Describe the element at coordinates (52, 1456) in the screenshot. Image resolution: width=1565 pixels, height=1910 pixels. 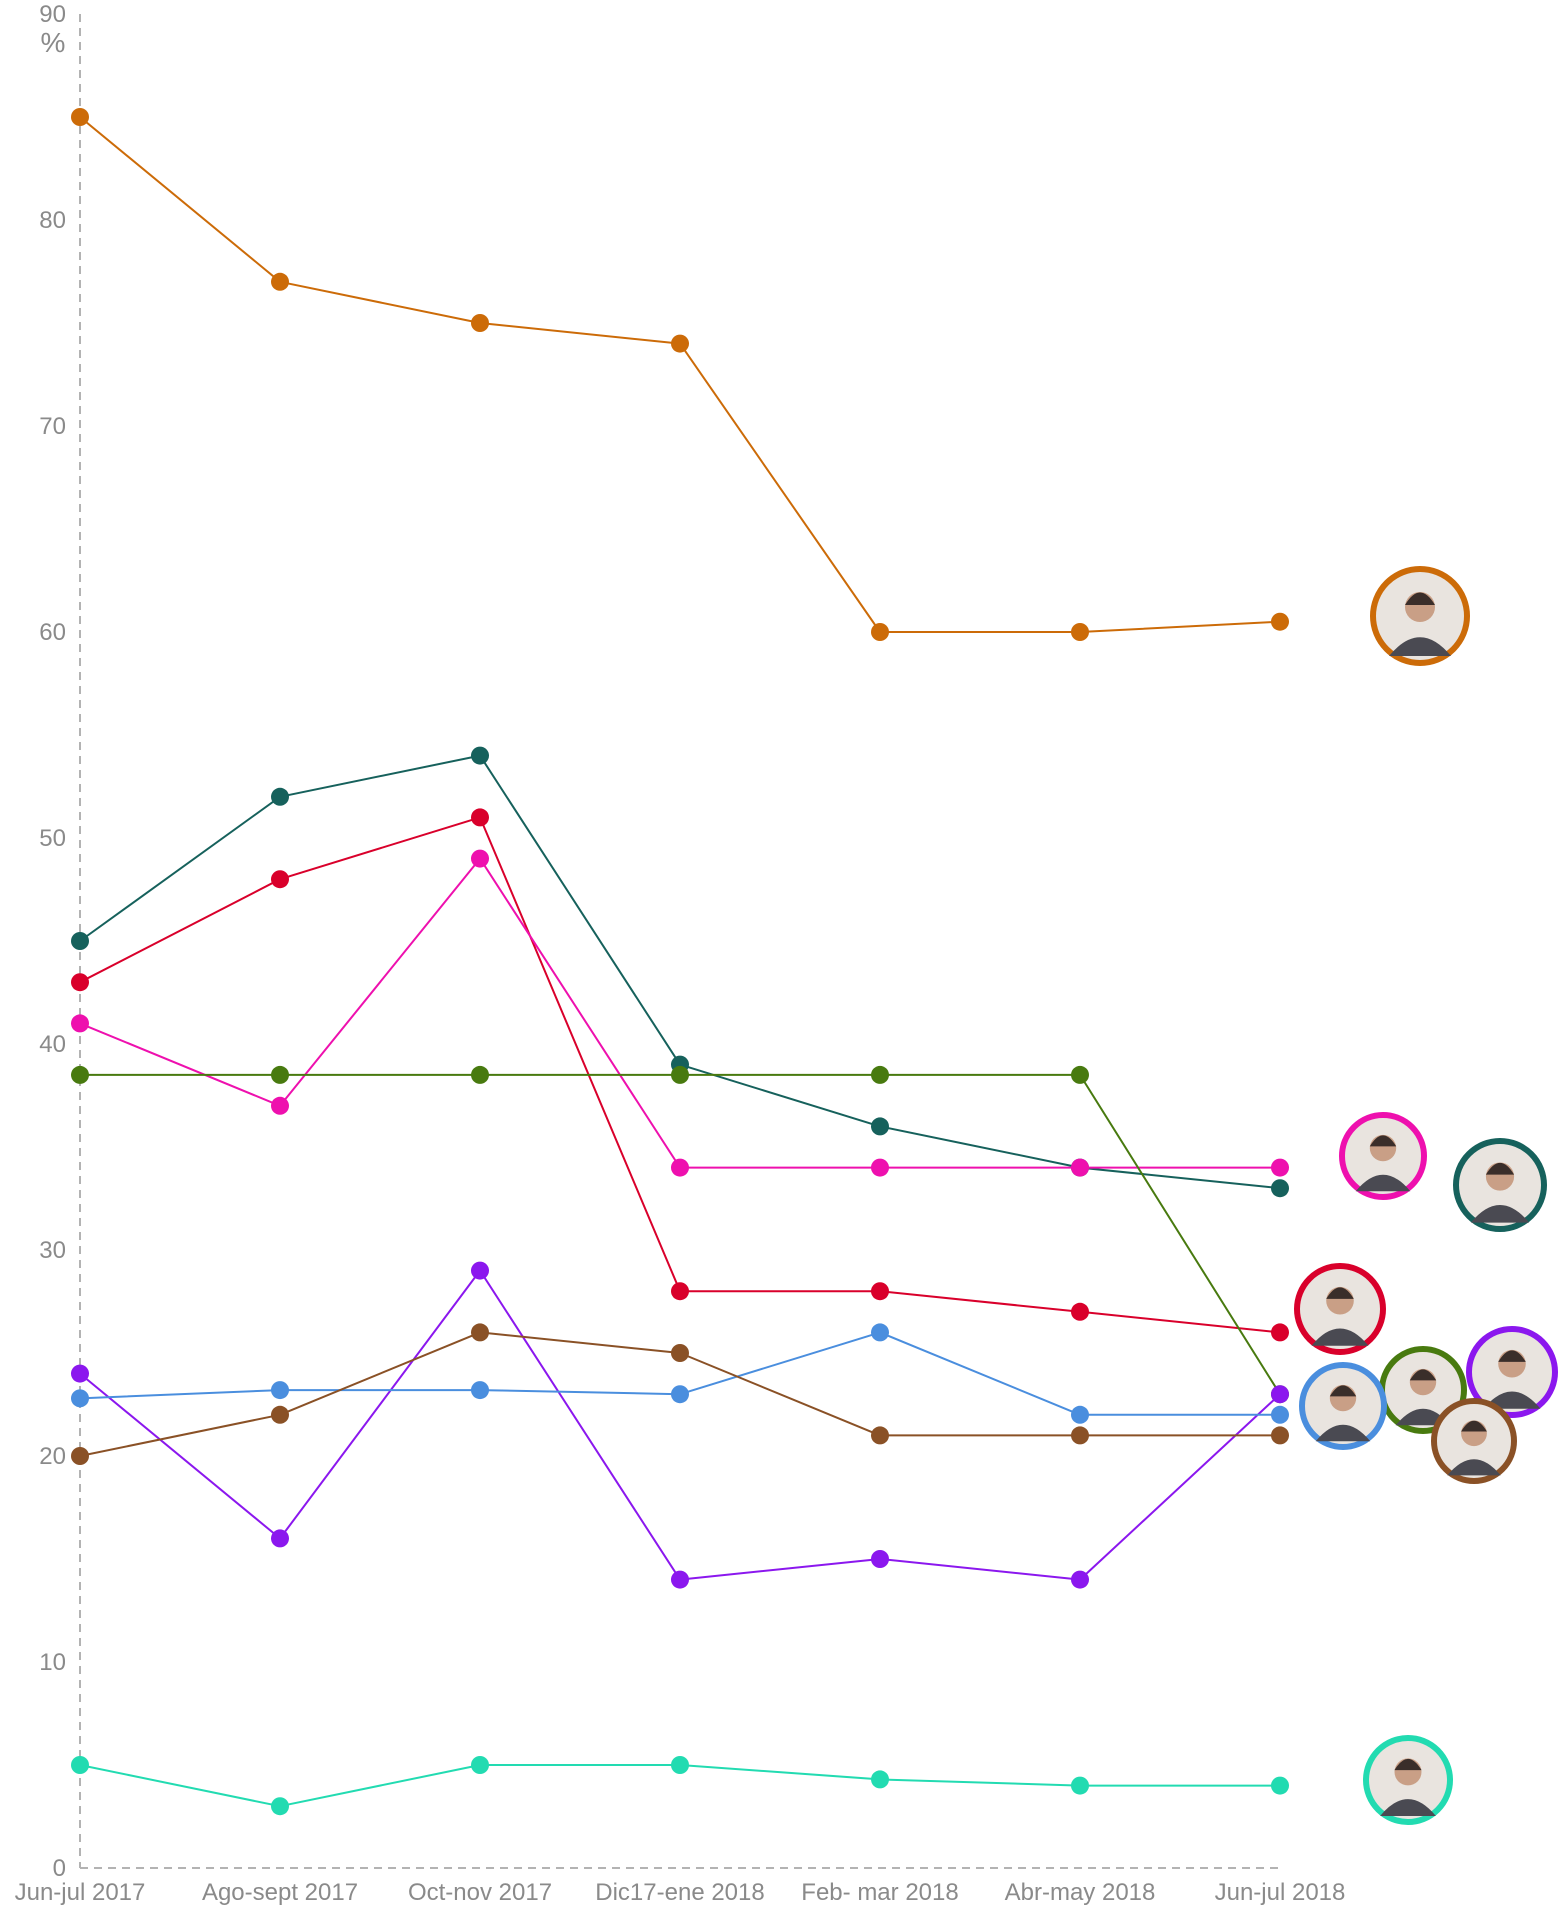
I see `y-tick-label: 20` at that location.